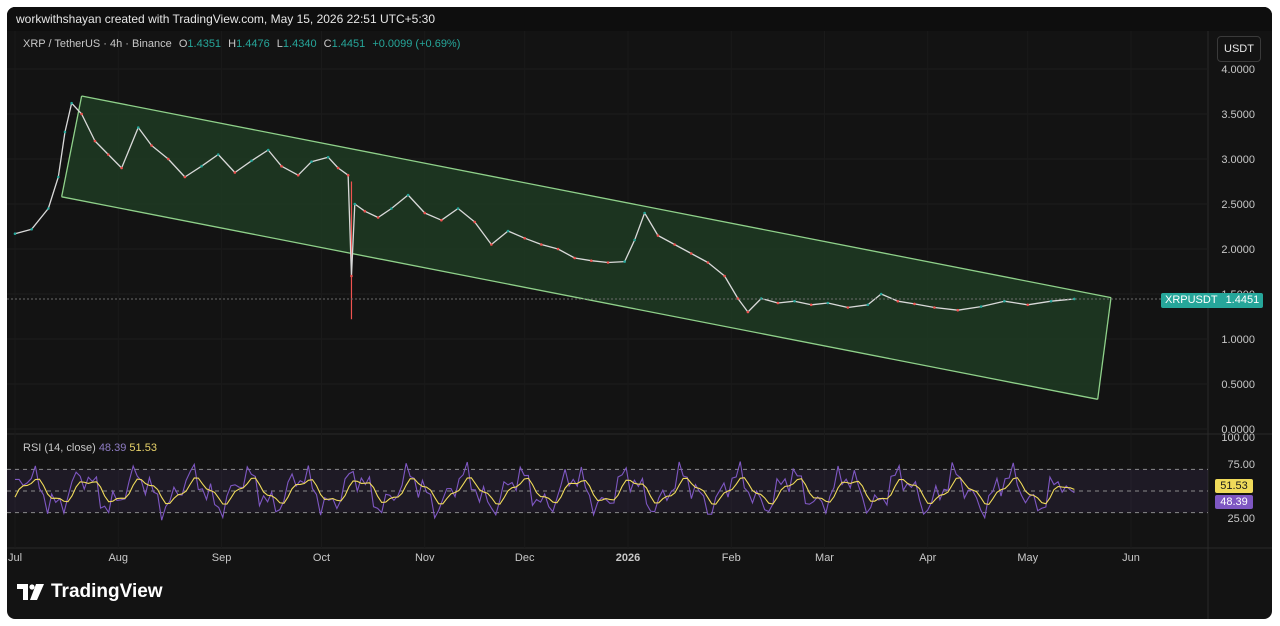  Describe the element at coordinates (1238, 438) in the screenshot. I see `rsi-tick-label: 100.00` at that location.